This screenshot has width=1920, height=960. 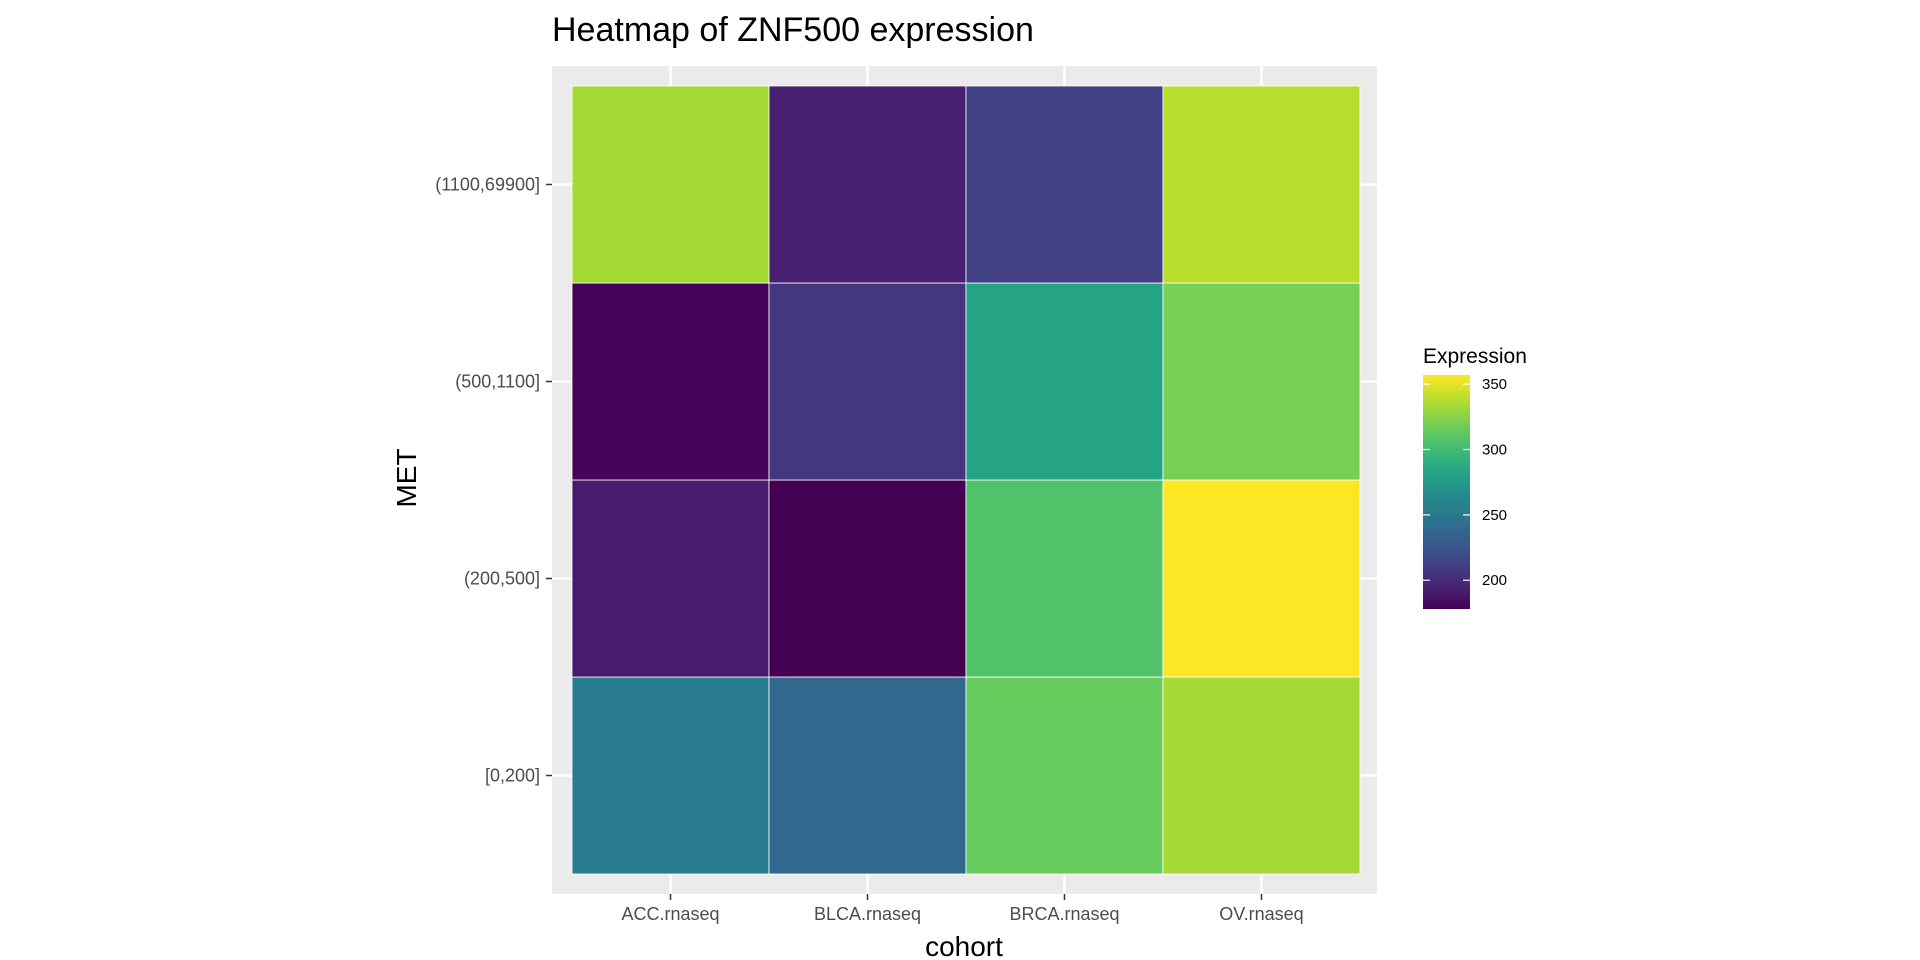 What do you see at coordinates (1446, 492) in the screenshot?
I see `legend-colorbar` at bounding box center [1446, 492].